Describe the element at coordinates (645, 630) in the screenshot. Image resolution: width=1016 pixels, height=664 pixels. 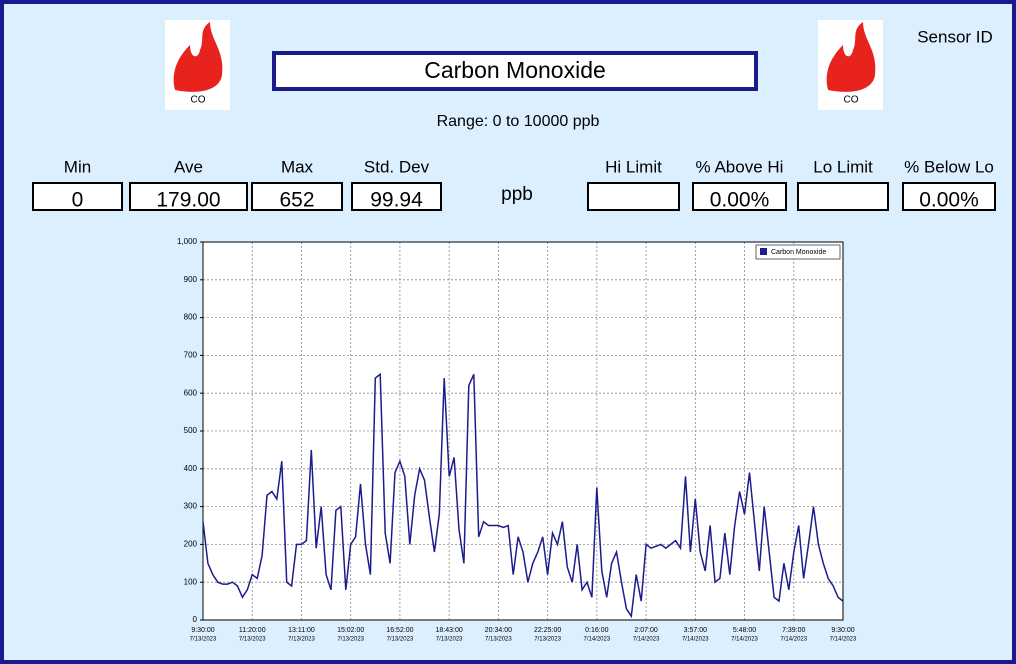
I see `x-tick-label: 2:07:00` at that location.